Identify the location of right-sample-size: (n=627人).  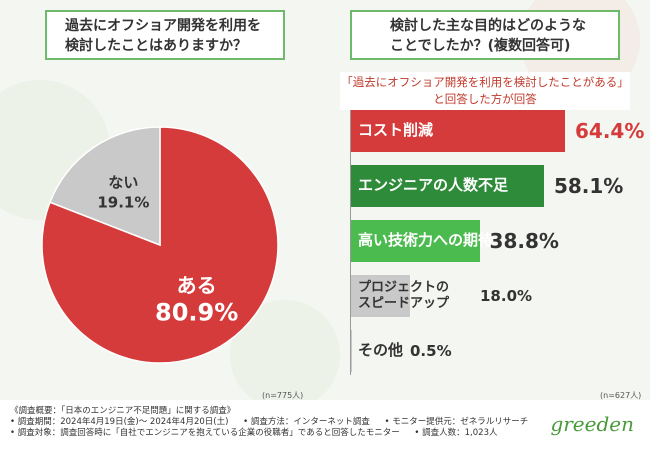
(621, 395).